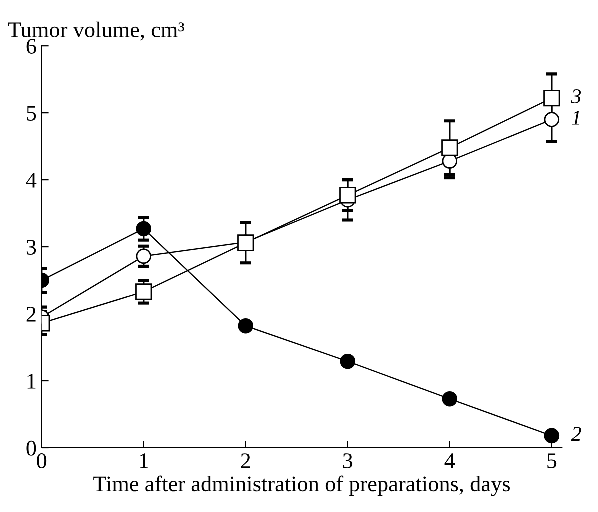 Image resolution: width=598 pixels, height=512 pixels. What do you see at coordinates (31, 314) in the screenshot?
I see `y-tick-label: 2` at bounding box center [31, 314].